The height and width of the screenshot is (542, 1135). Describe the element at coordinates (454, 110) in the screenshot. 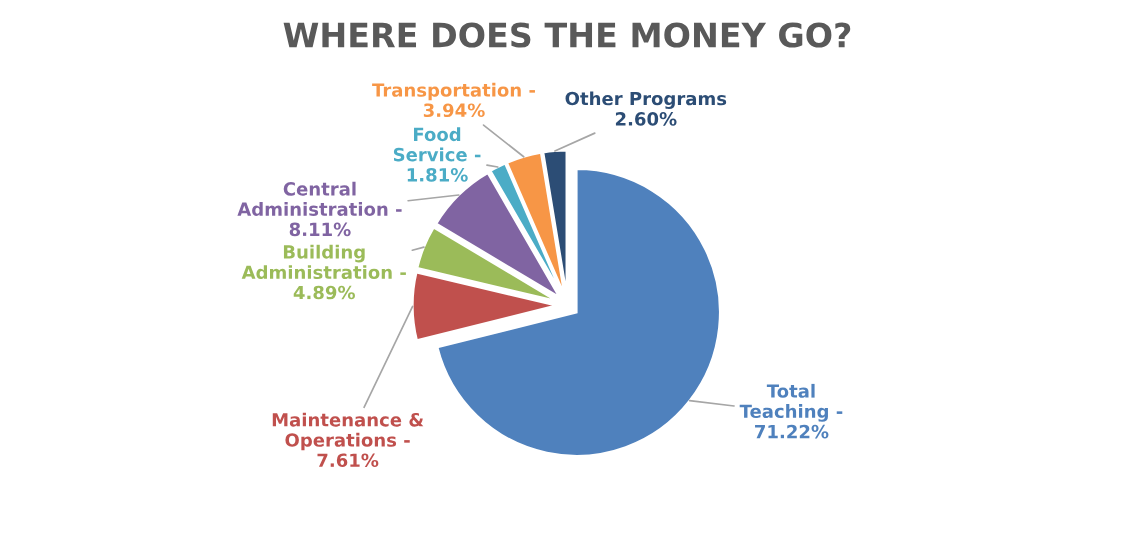

I see `data-label: 3.94%` at that location.